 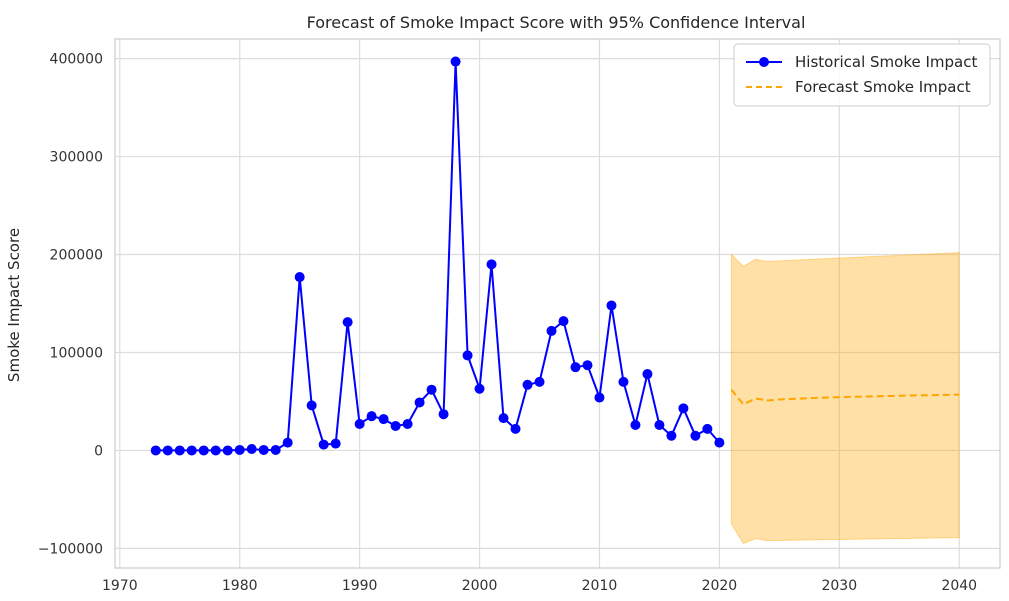 What do you see at coordinates (76, 256) in the screenshot?
I see `y-tick-label: 200000` at bounding box center [76, 256].